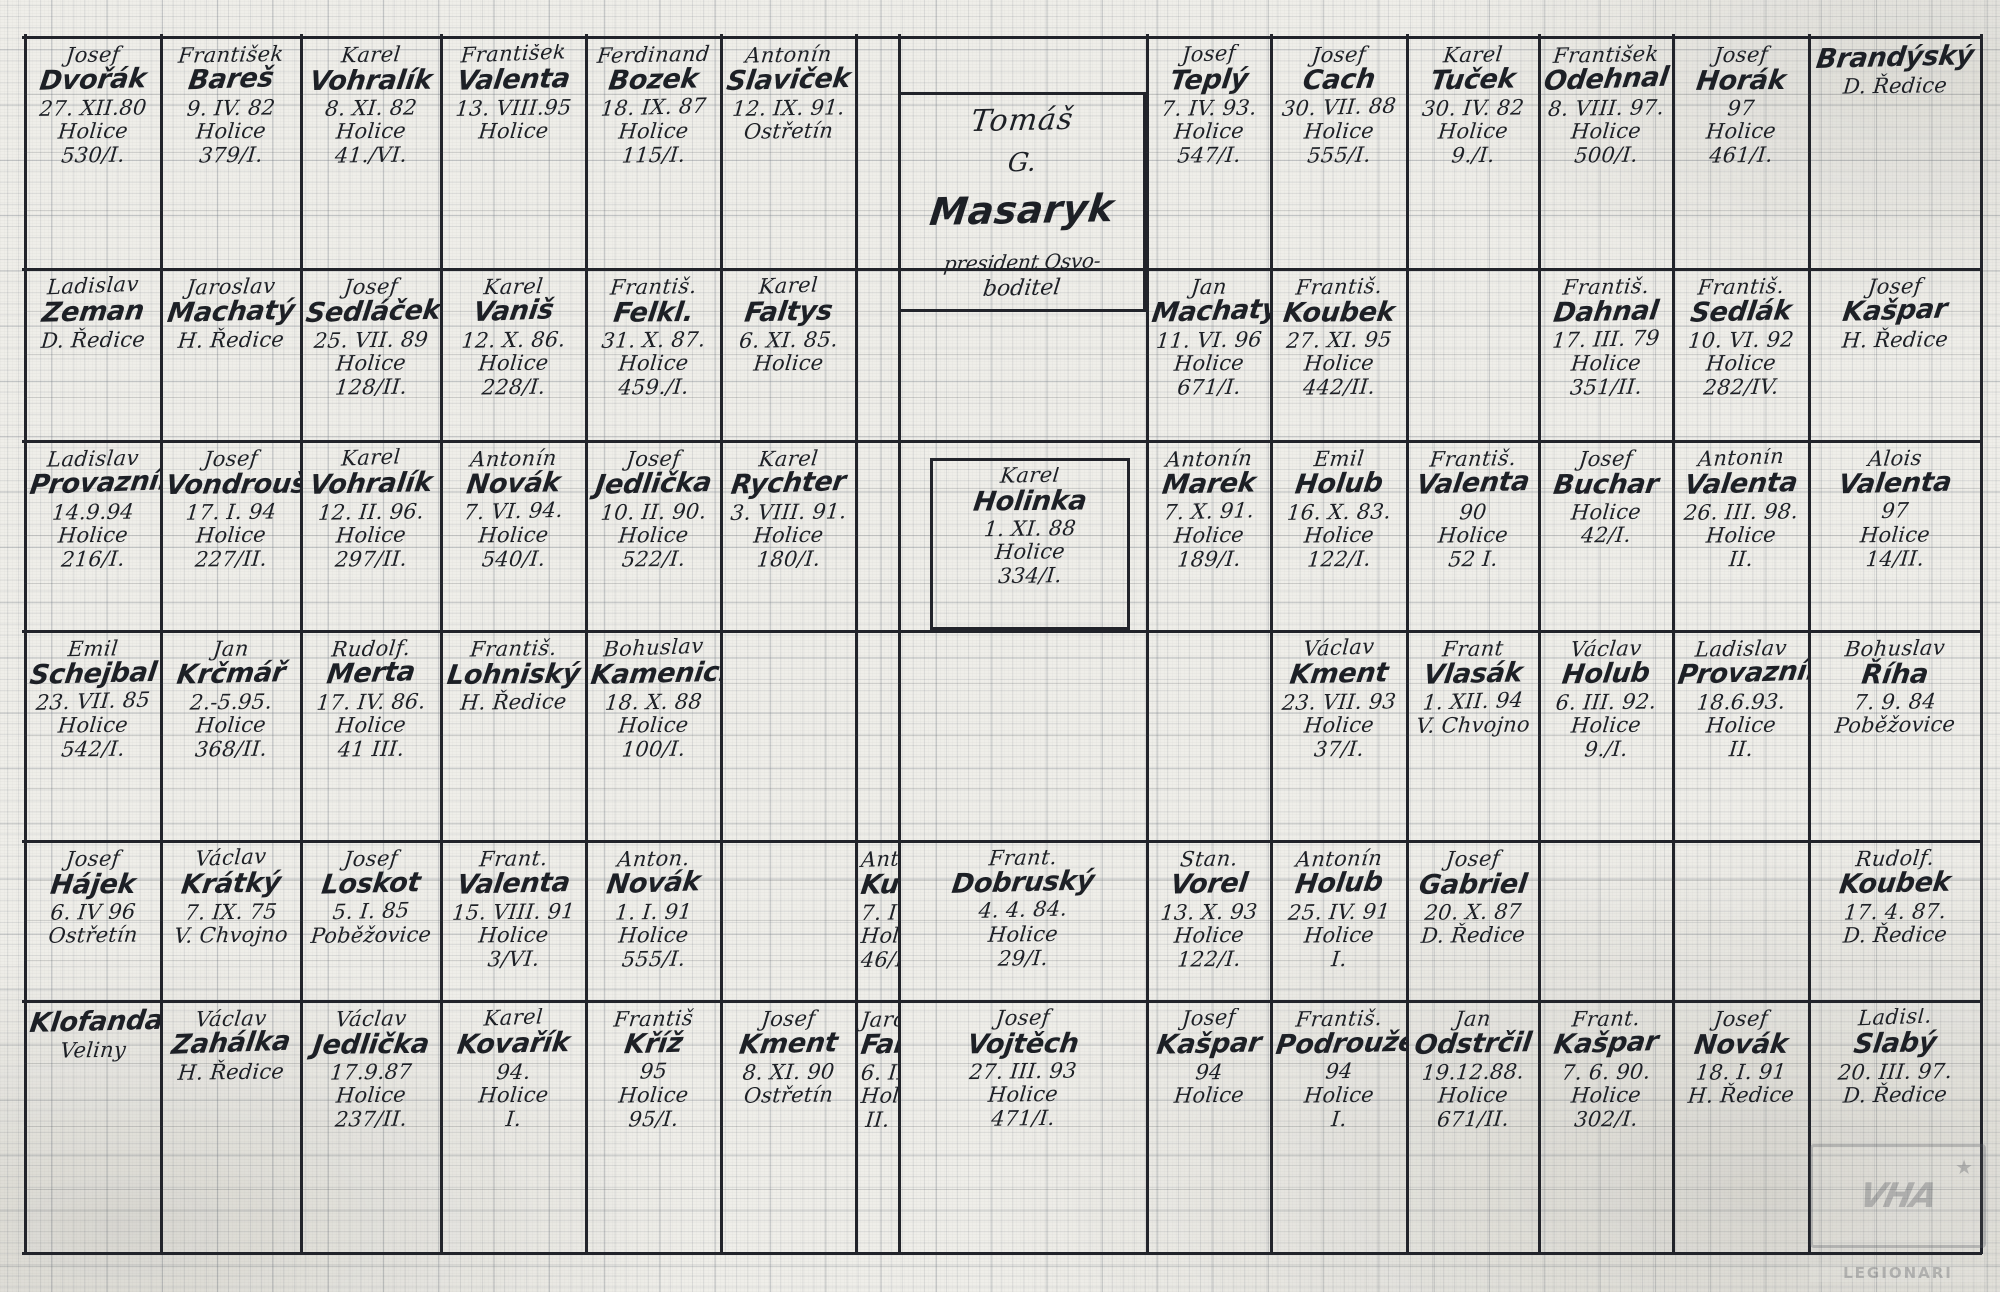  What do you see at coordinates (1339, 387) in the screenshot?
I see `registry-number: 442/II.` at bounding box center [1339, 387].